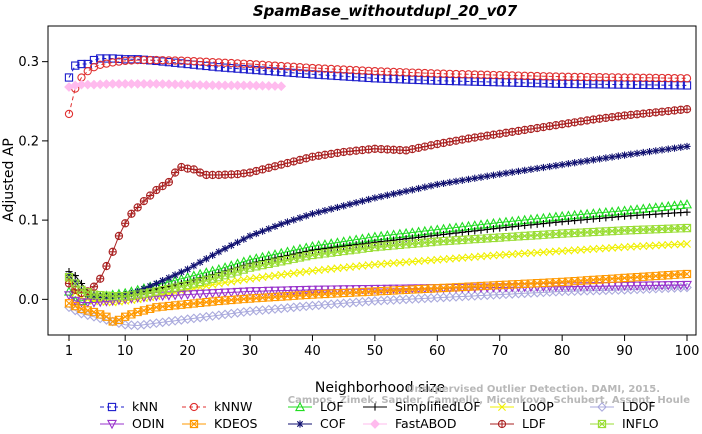 This screenshot has width=702, height=434. Describe the element at coordinates (187, 351) in the screenshot. I see `x-tick-label-20: 20` at that location.